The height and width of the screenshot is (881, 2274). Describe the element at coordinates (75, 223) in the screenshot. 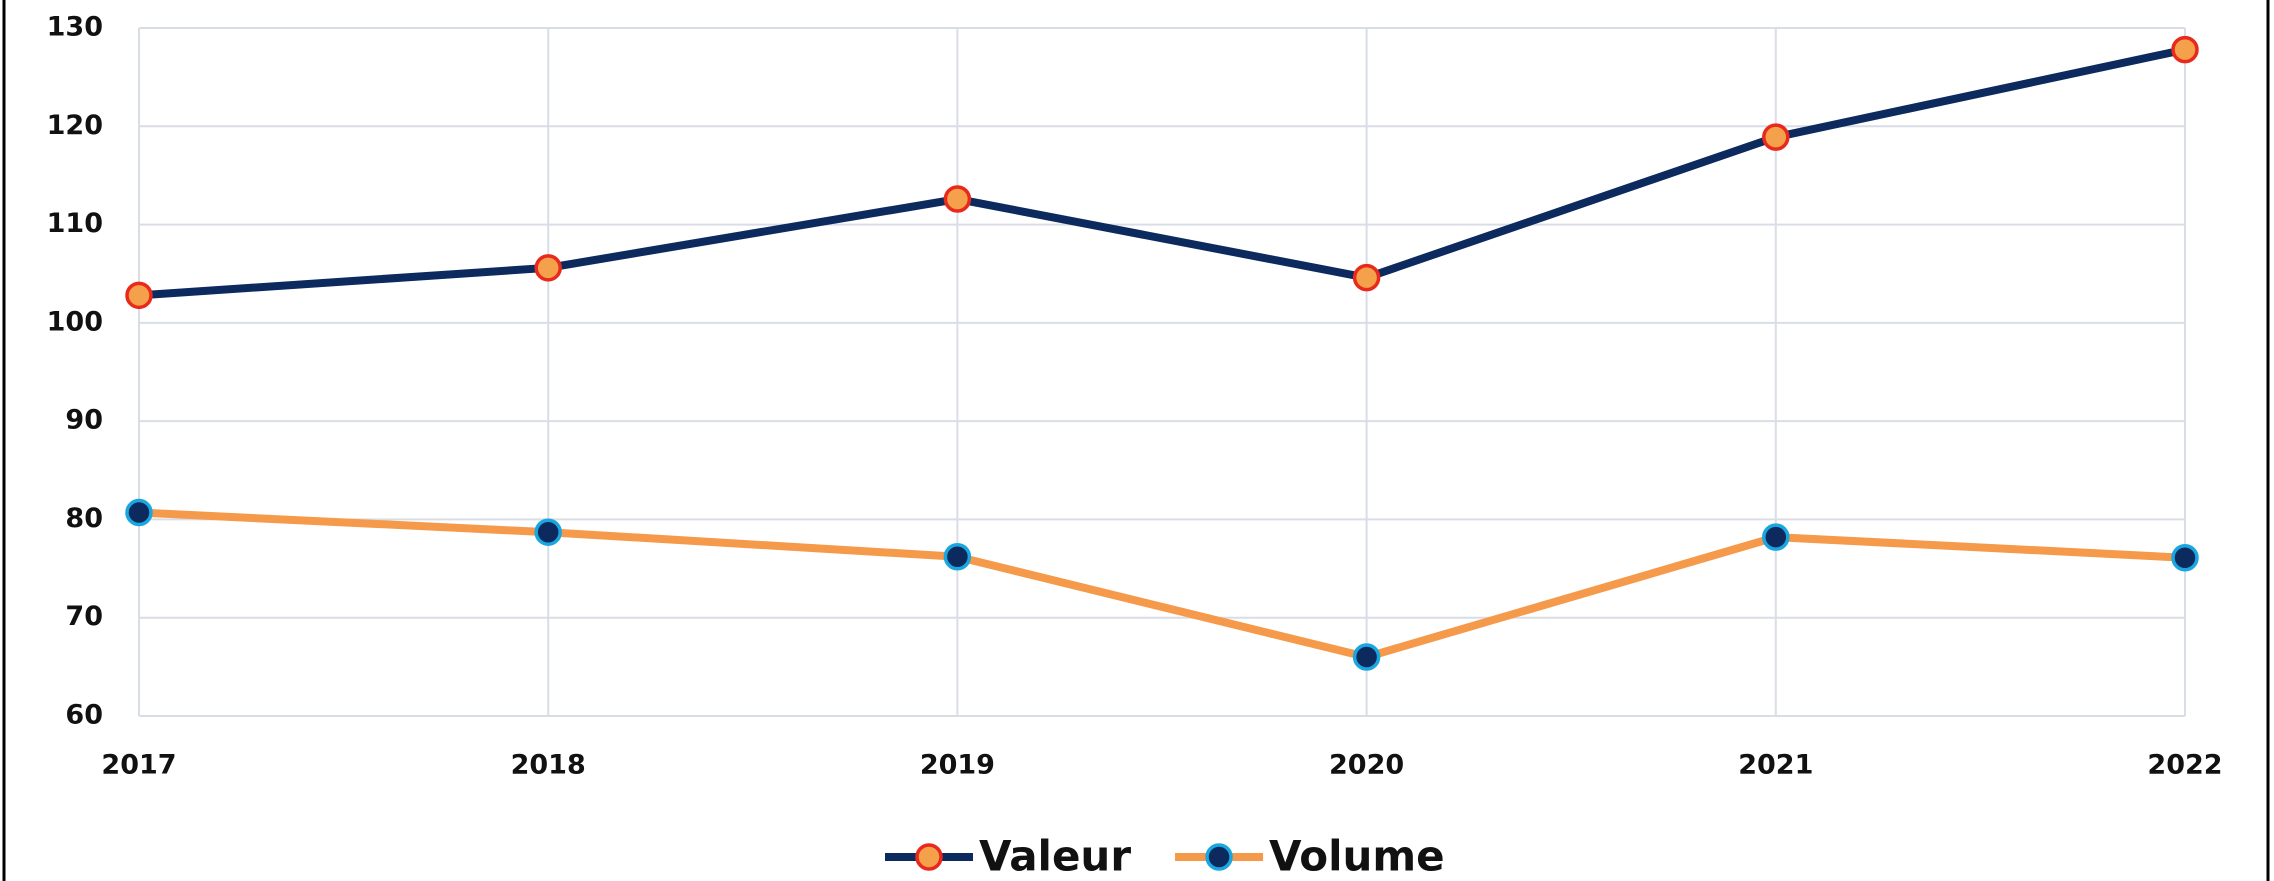

I see `y-tick-label: 110` at that location.